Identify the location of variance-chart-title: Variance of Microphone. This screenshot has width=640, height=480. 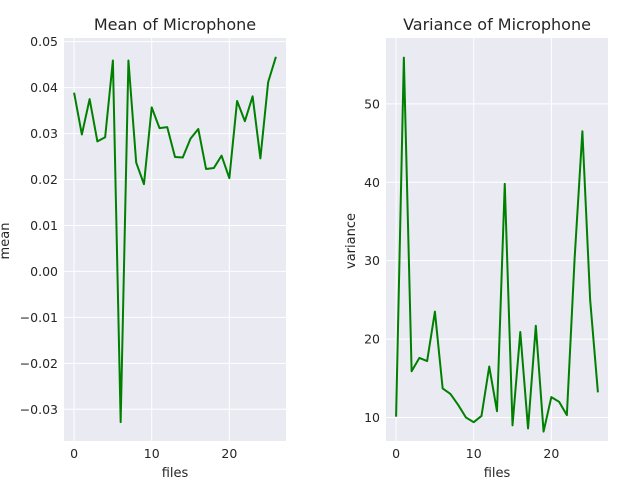
(497, 24).